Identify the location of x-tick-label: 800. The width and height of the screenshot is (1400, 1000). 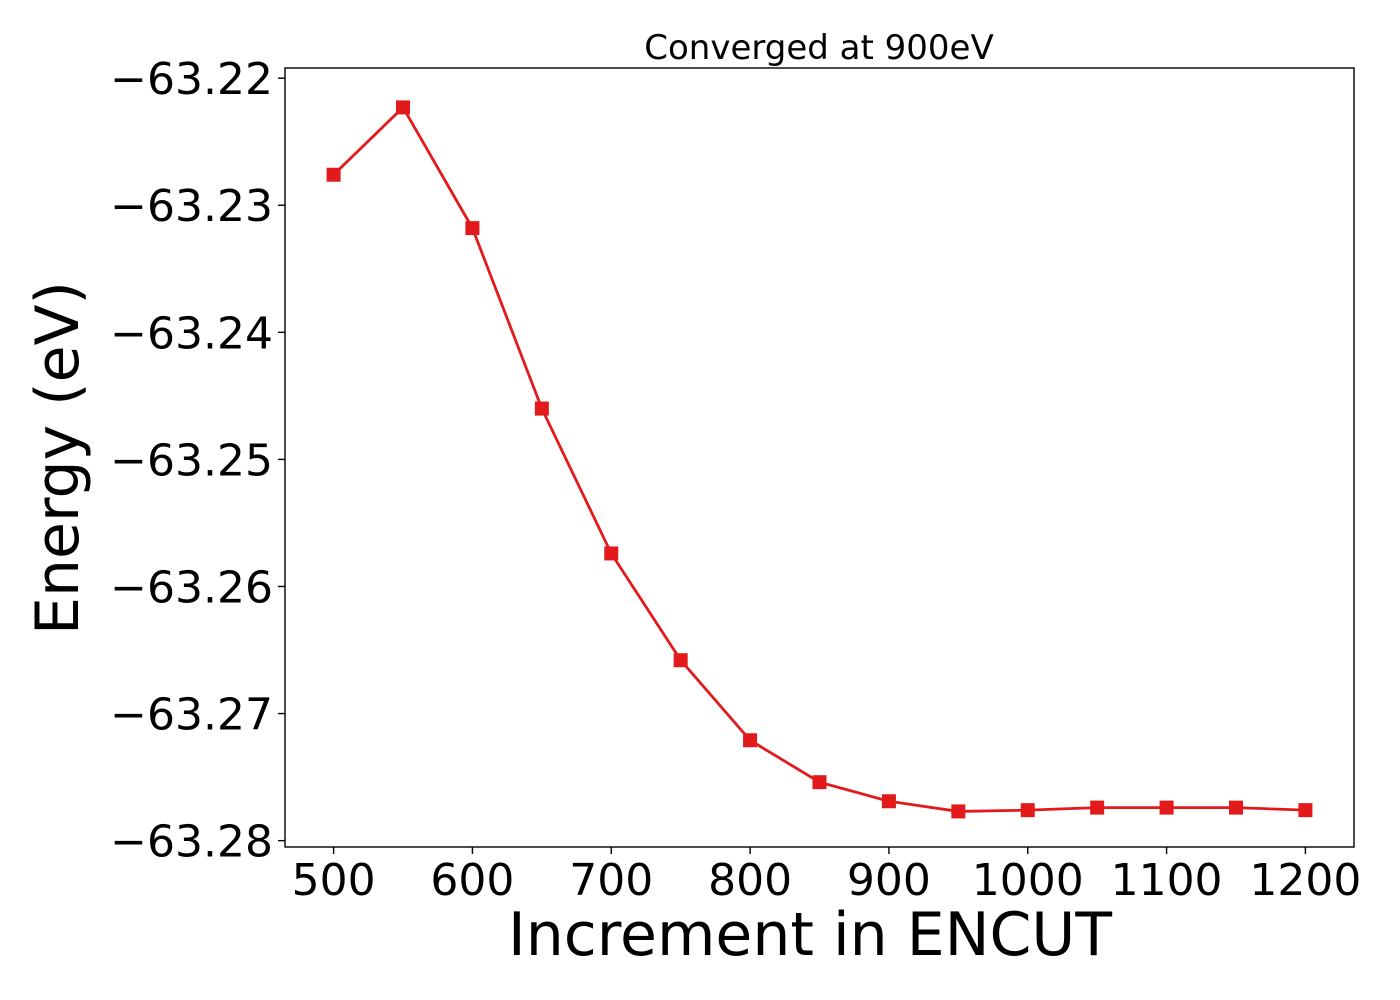
(750, 880).